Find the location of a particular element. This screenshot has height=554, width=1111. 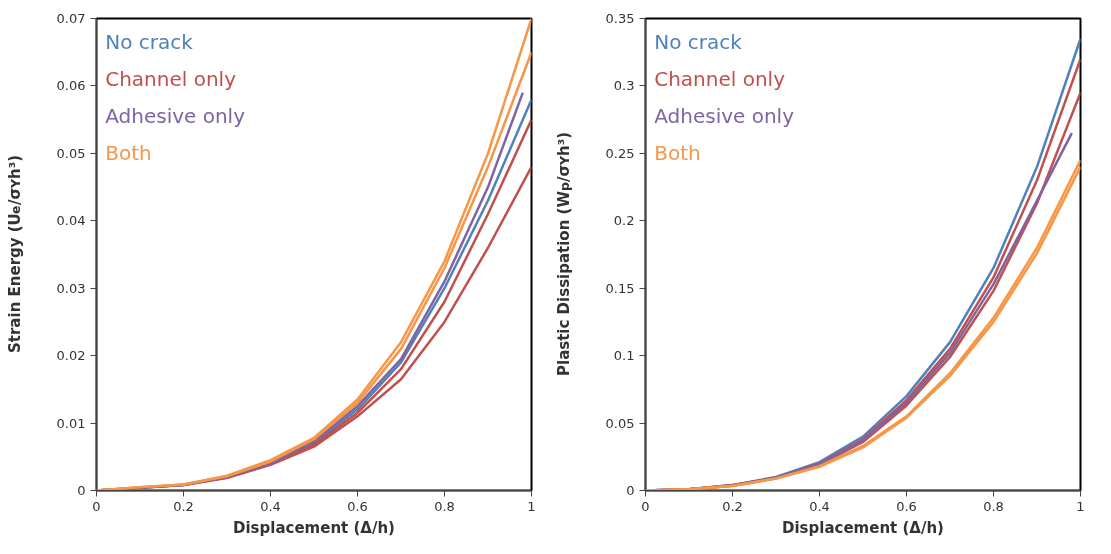

y-tick-label: 0.07 is located at coordinates (71, 18).